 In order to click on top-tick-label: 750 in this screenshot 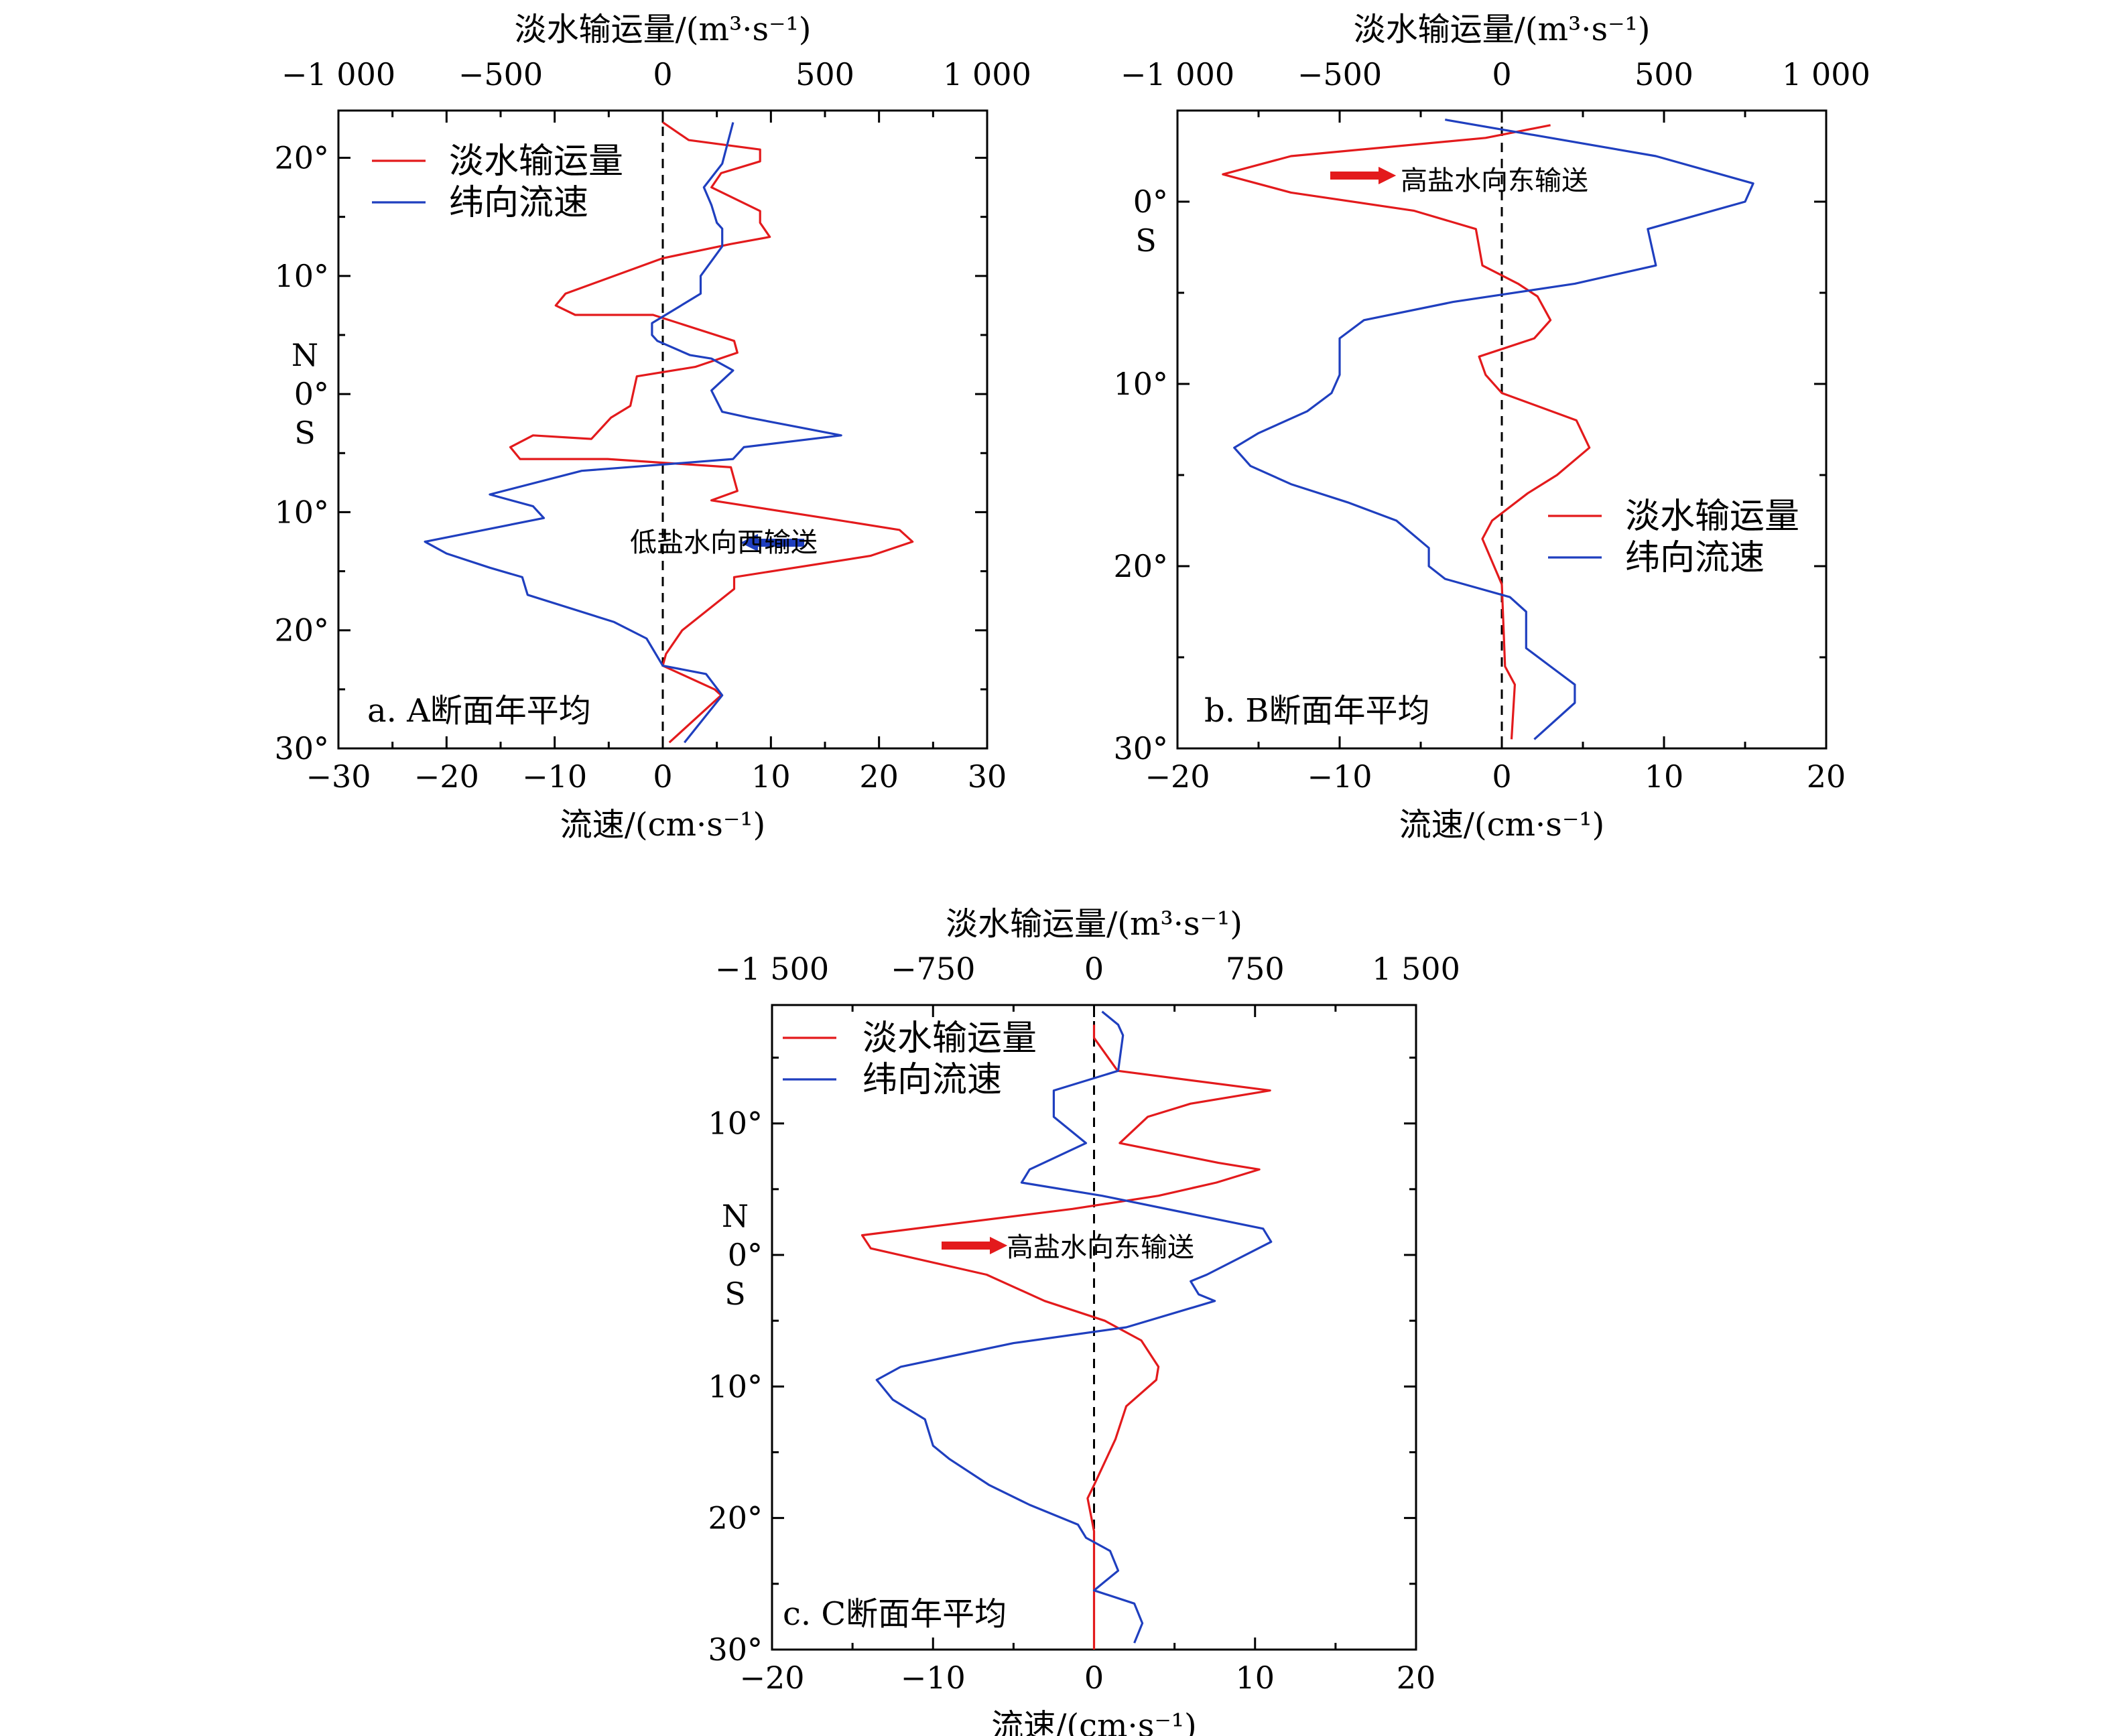, I will do `click(1255, 969)`.